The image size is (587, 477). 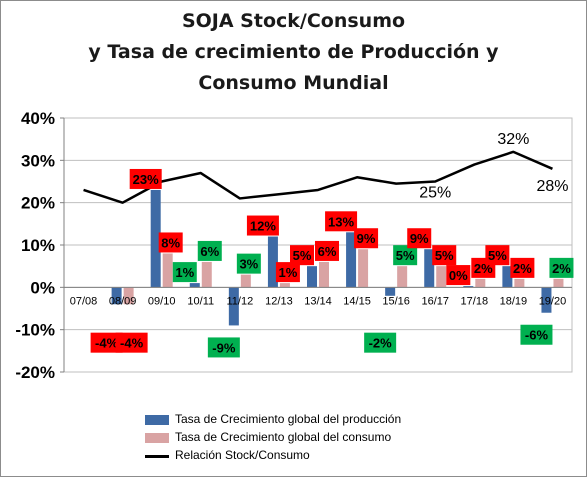 I want to click on x-tick-label: 14/15, so click(x=357, y=301).